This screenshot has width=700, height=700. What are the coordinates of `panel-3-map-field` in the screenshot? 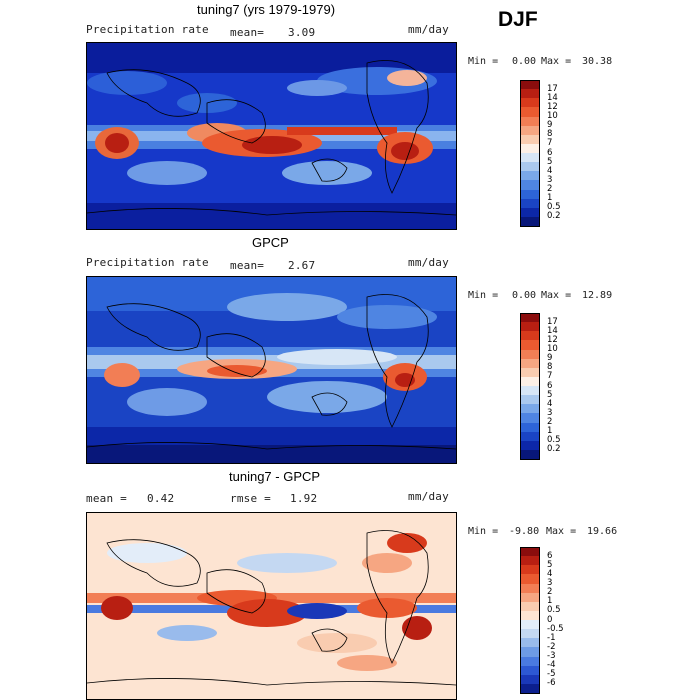 It's located at (271, 606).